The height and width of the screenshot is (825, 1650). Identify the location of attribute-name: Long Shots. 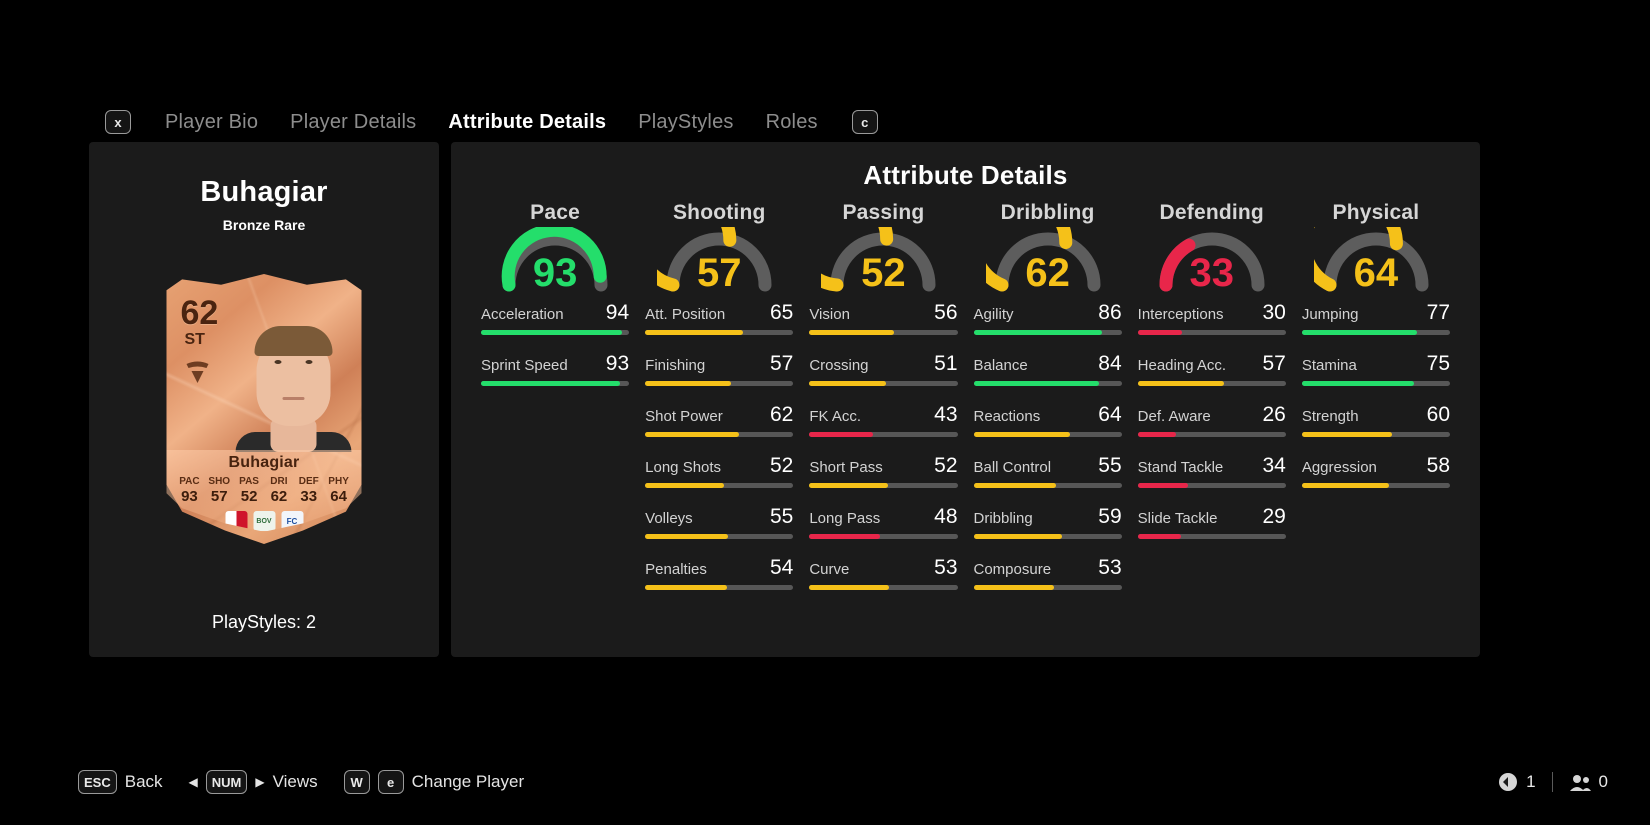
(683, 467).